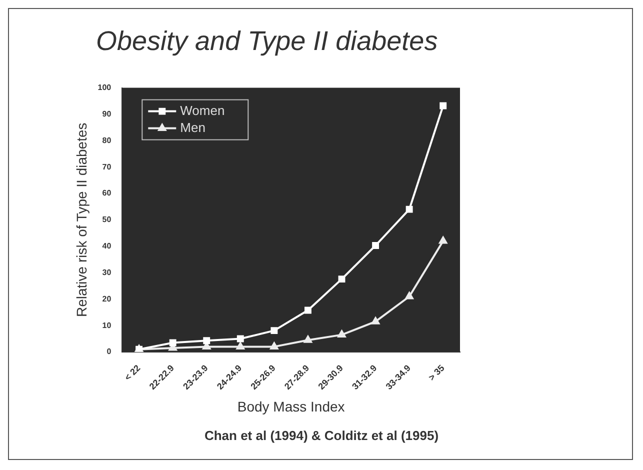 The width and height of the screenshot is (643, 470). Describe the element at coordinates (107, 140) in the screenshot. I see `y-tick-label: 80` at that location.